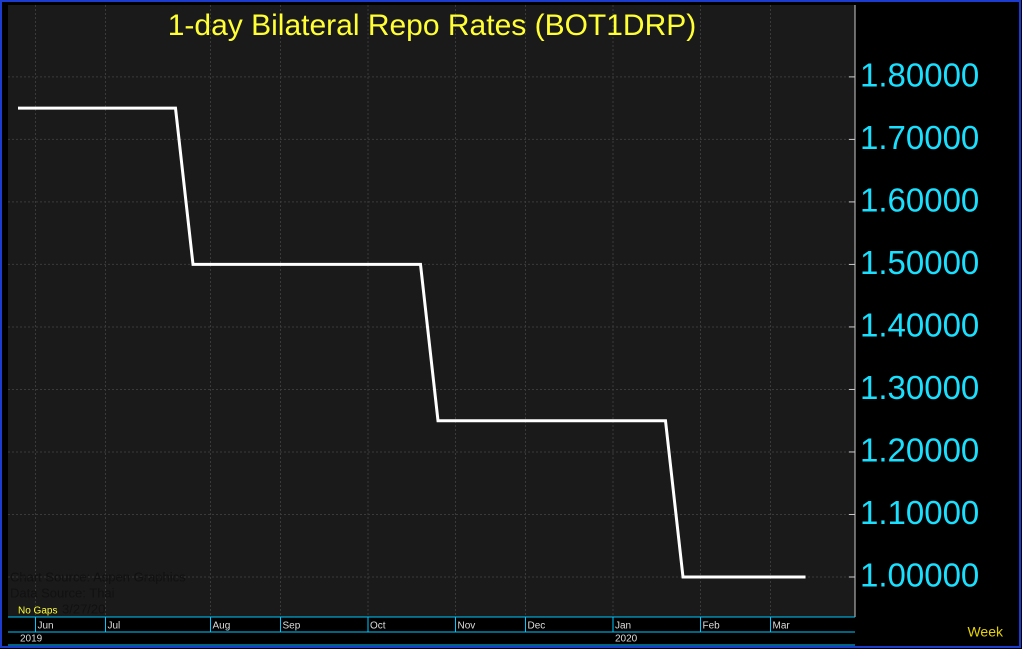  I want to click on x-year-label: 2020, so click(626, 639).